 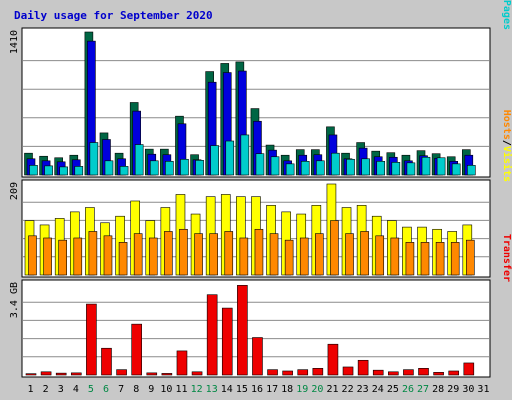 I want to click on x-tick-label: 16, so click(x=257, y=389).